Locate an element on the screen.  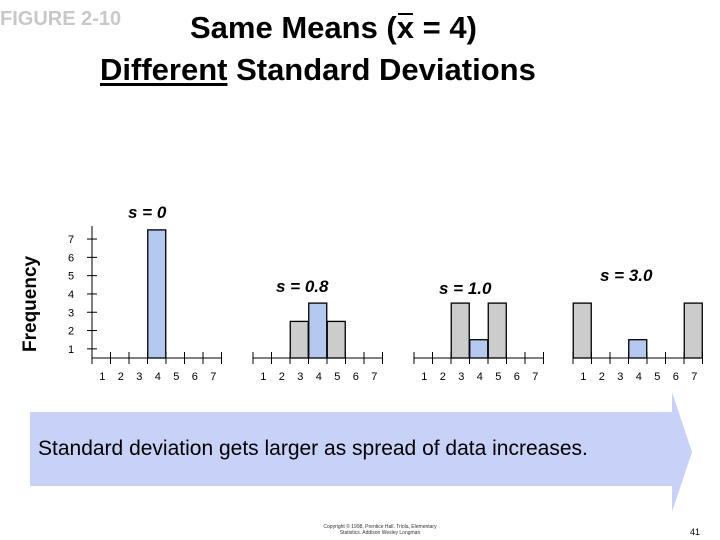
title-suffix: = 4) is located at coordinates (445, 27).